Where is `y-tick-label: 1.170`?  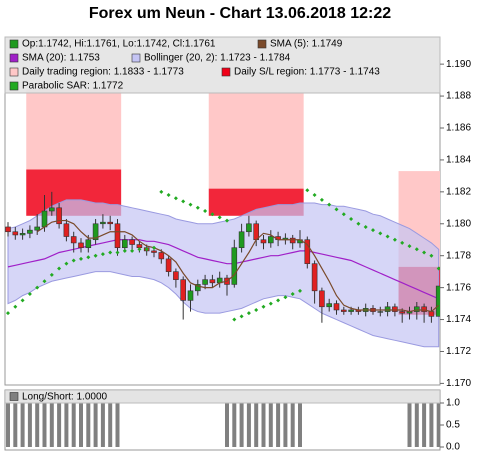
y-tick-label: 1.170 is located at coordinates (458, 383).